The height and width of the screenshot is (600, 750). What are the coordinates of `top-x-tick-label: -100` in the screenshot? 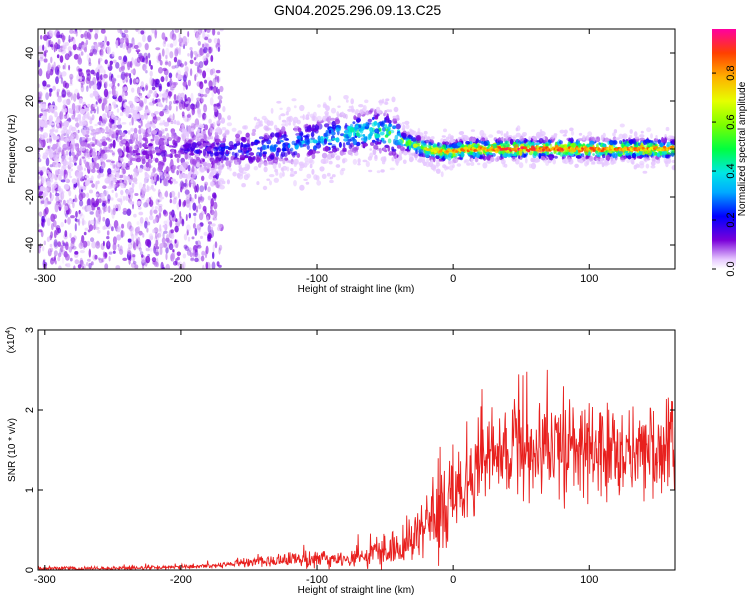 It's located at (317, 279).